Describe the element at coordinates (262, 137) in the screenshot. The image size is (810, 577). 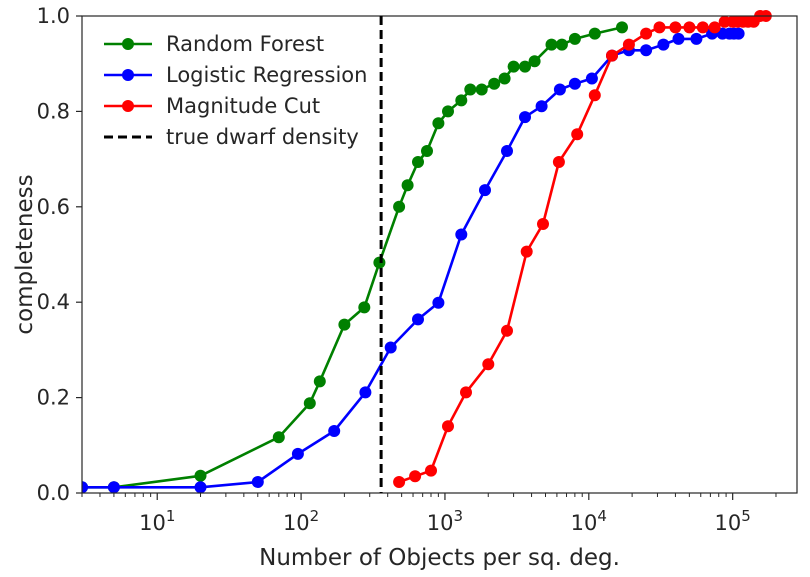
I see `legend-label-3: true dwarf density` at that location.